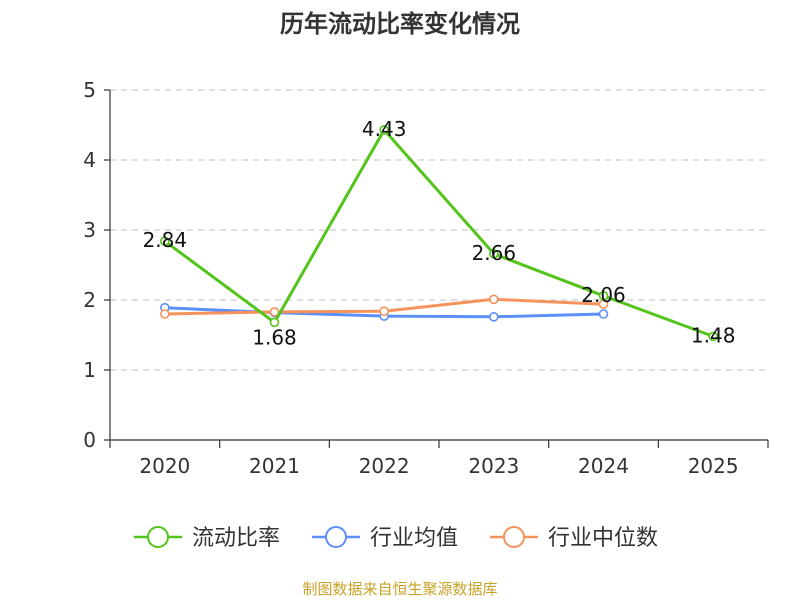 The width and height of the screenshot is (800, 600). I want to click on x-tick-label-2: 2022, so click(384, 466).